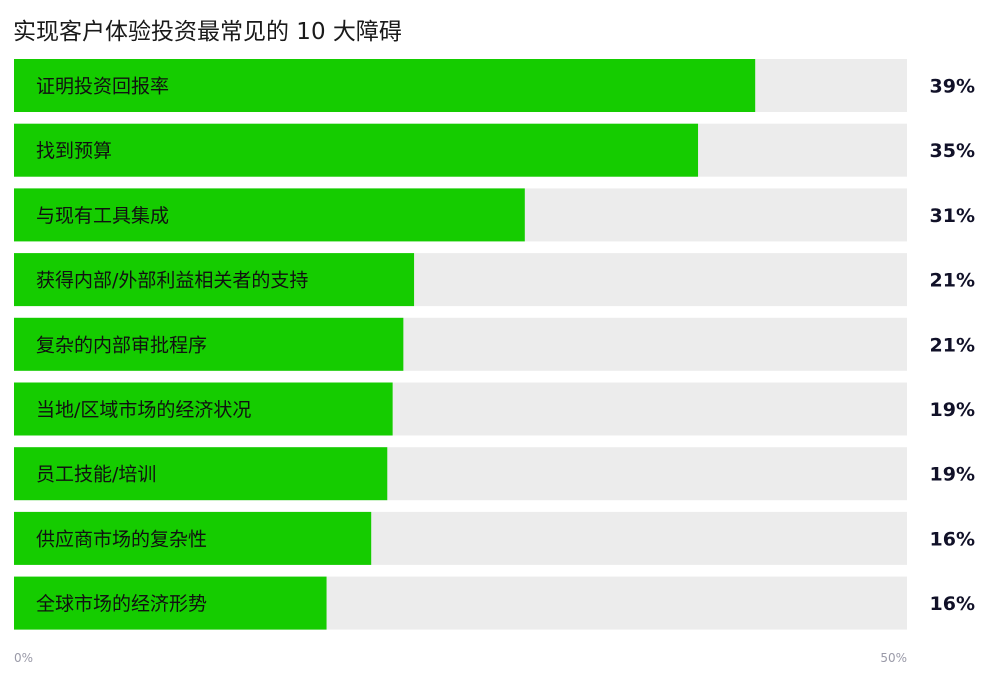 This screenshot has width=1000, height=680. What do you see at coordinates (121, 345) in the screenshot?
I see `bar-category-label: 复杂的内部审批程序` at bounding box center [121, 345].